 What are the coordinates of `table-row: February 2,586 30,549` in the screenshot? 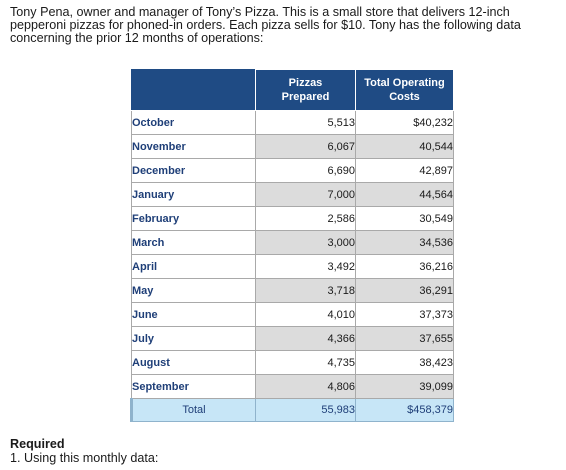 It's located at (292, 218).